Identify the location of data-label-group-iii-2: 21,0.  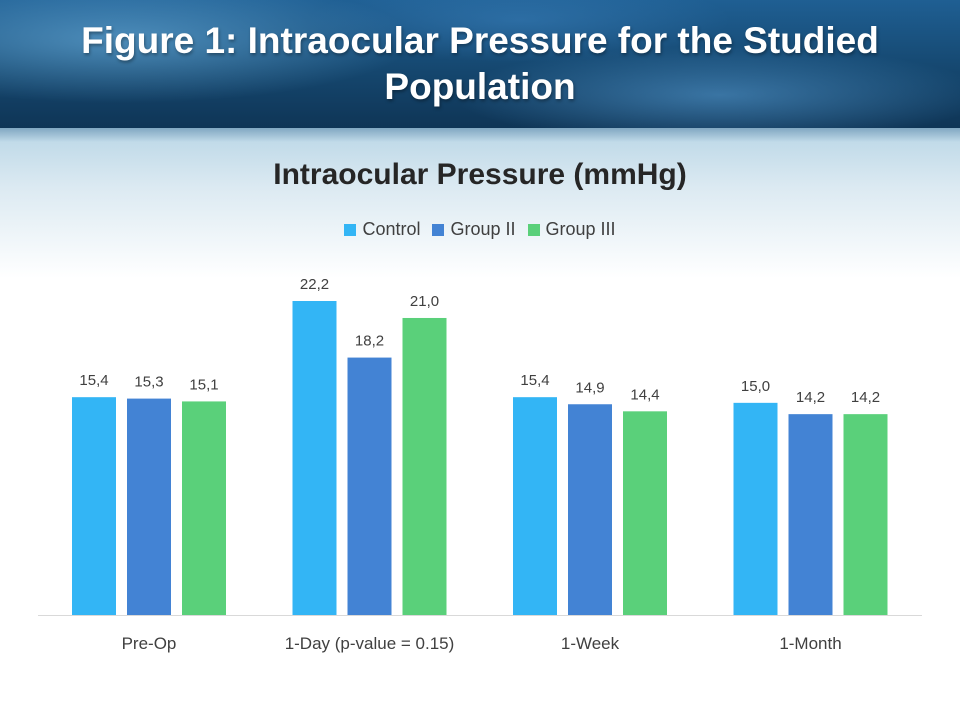
(424, 301).